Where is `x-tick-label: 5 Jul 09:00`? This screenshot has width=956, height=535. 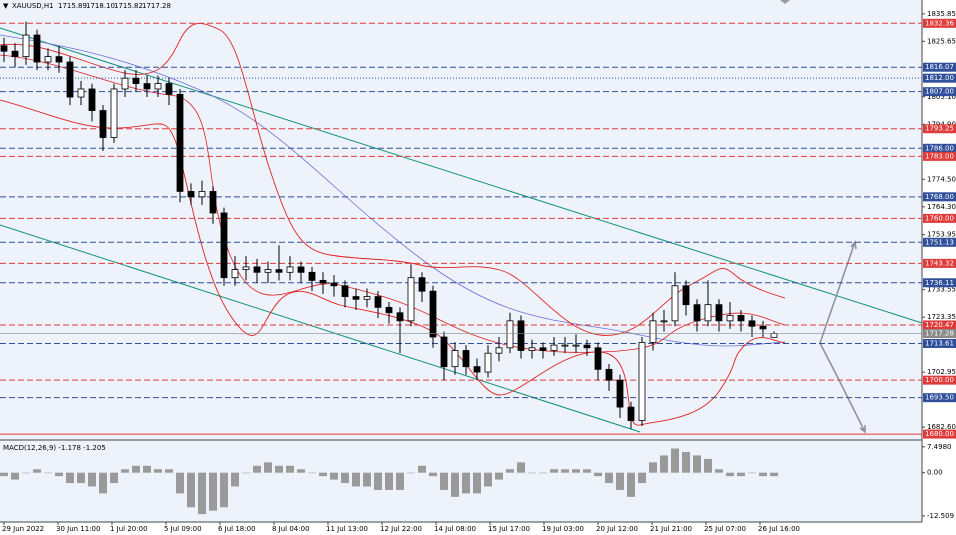 x-tick-label: 5 Jul 09:00 is located at coordinates (183, 529).